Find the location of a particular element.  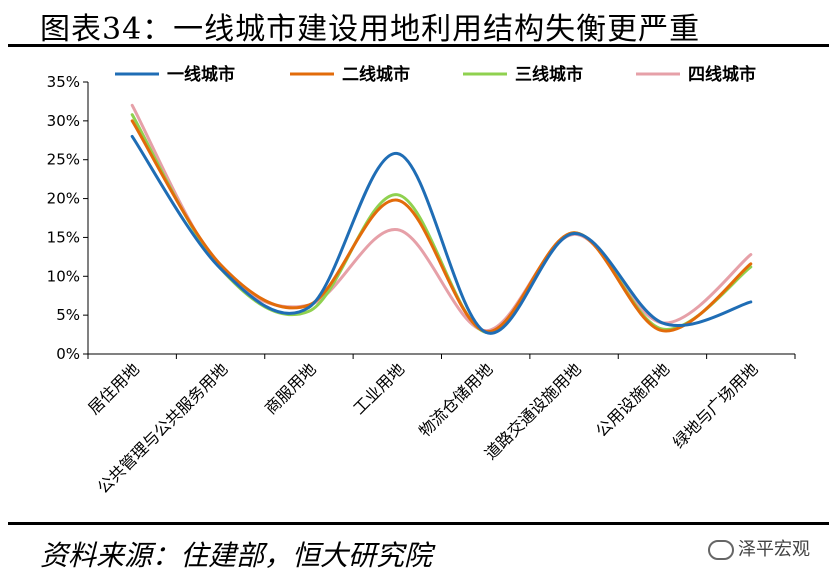

legend-label: 一线城市 is located at coordinates (201, 74).